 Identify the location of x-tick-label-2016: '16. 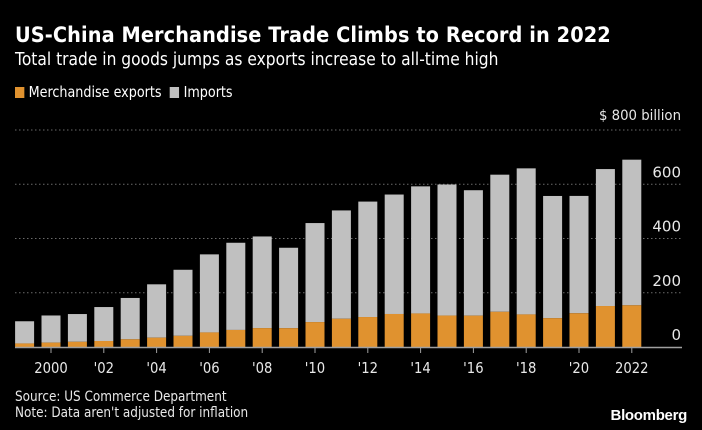
(473, 368).